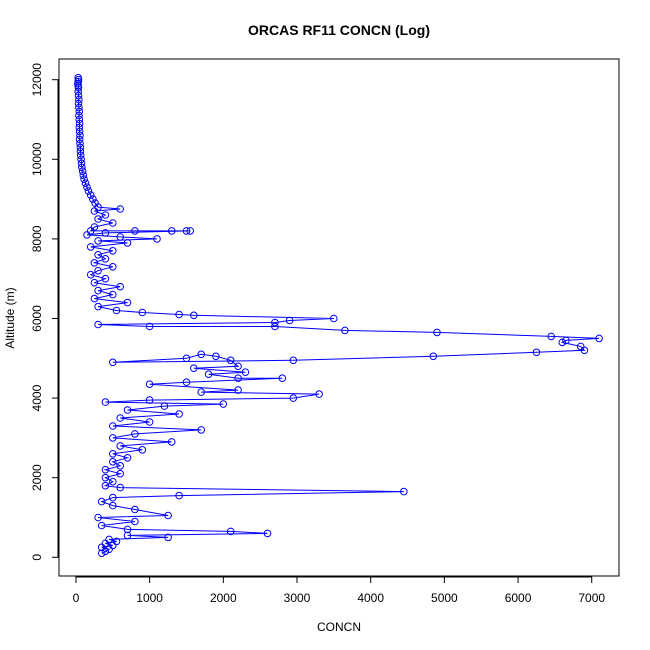  I want to click on y-tick-label: 0, so click(37, 557).